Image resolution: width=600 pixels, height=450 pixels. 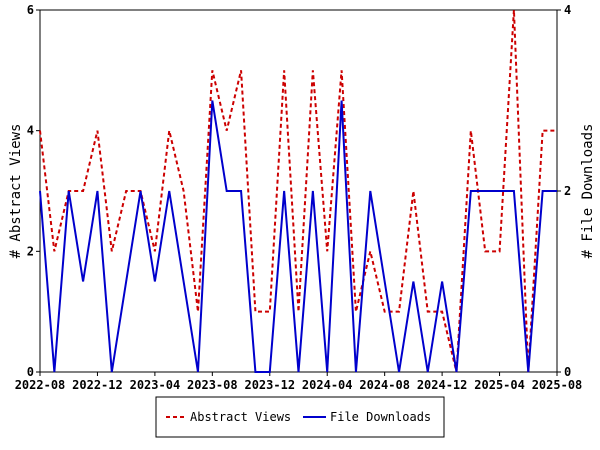 I want to click on legend-label-file-downloads: File Downloads, so click(x=380, y=417).